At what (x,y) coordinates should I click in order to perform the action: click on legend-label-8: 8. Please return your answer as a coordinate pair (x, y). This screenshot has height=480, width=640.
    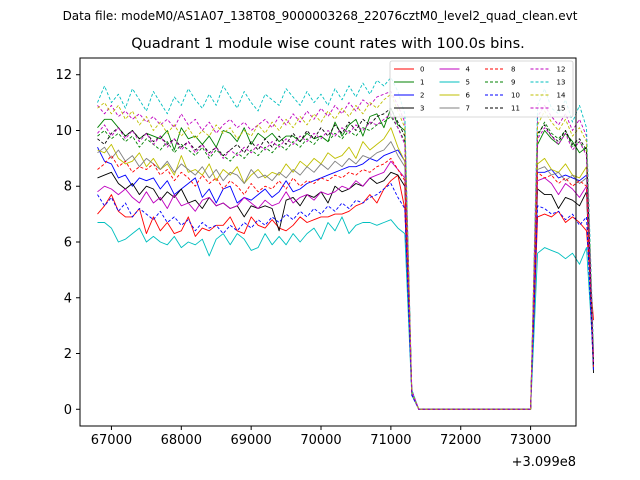
    Looking at the image, I should click on (513, 70).